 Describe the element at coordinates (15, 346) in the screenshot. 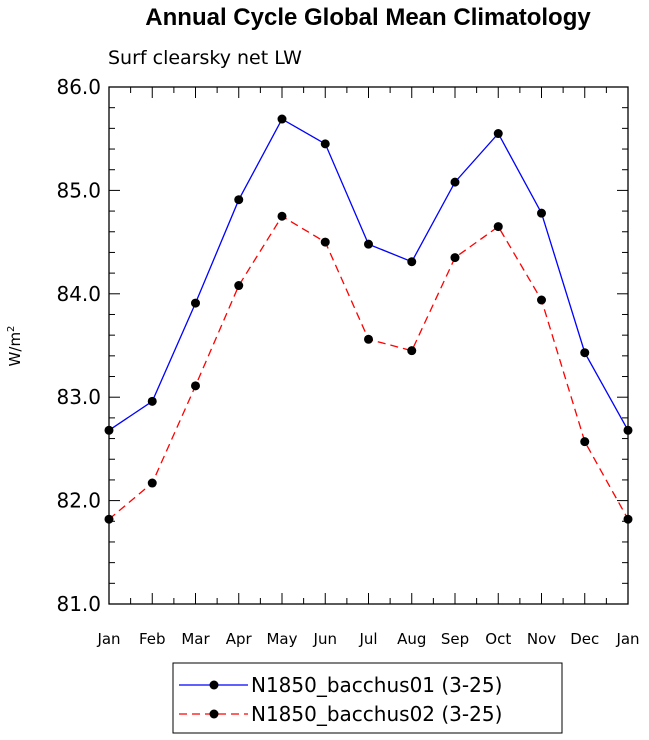

I see `y-axis-label: W/m2` at that location.